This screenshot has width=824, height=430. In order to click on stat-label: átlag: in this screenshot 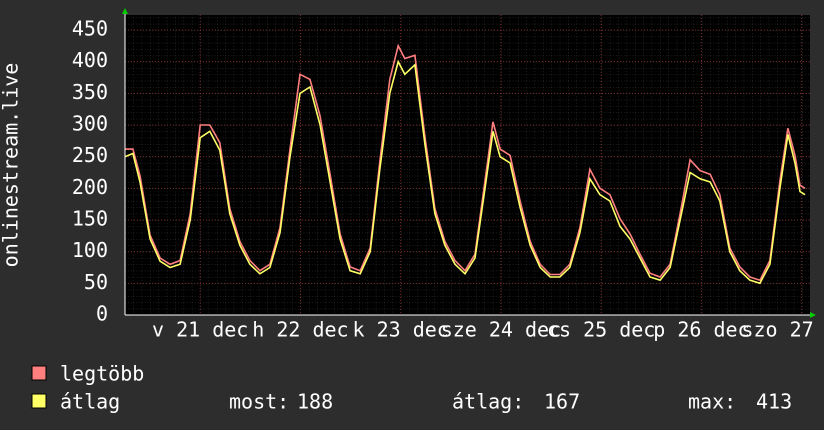, I will do `click(488, 402)`.